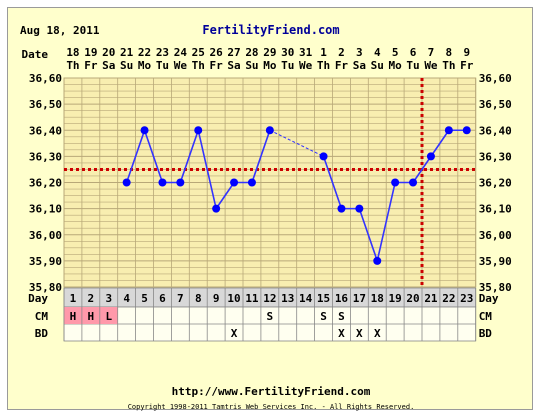 The width and height of the screenshot is (541, 417). What do you see at coordinates (252, 298) in the screenshot?
I see `day-number: 11` at bounding box center [252, 298].